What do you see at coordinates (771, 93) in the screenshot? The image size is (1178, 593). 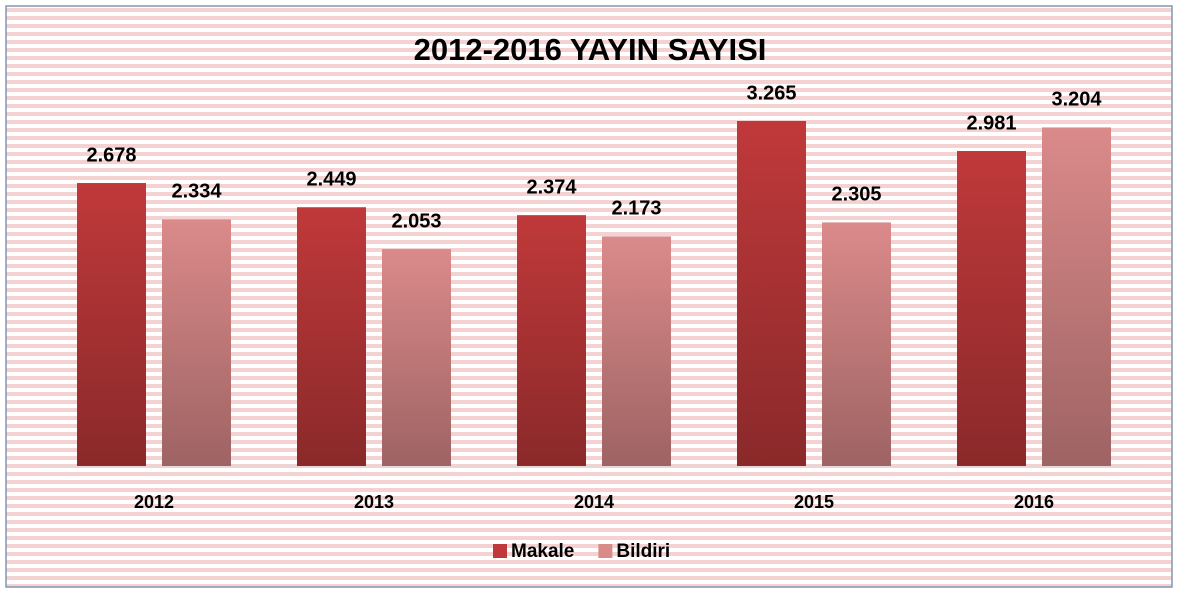 I see `value-label: 3.265` at bounding box center [771, 93].